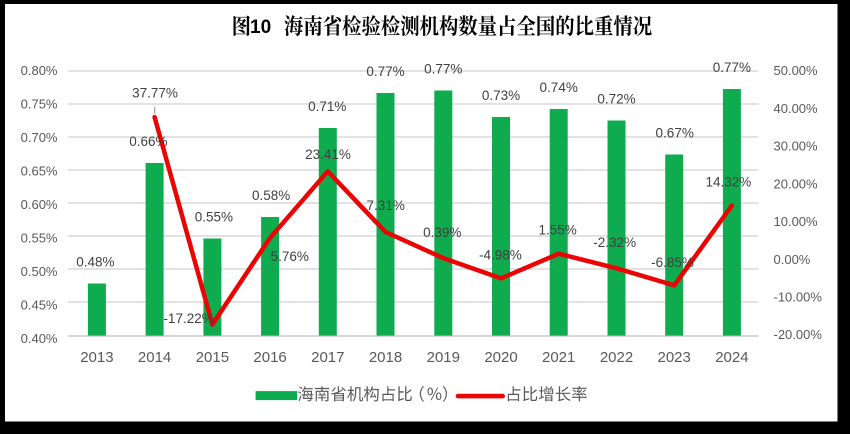  I want to click on svg-text: 2019, so click(443, 357).